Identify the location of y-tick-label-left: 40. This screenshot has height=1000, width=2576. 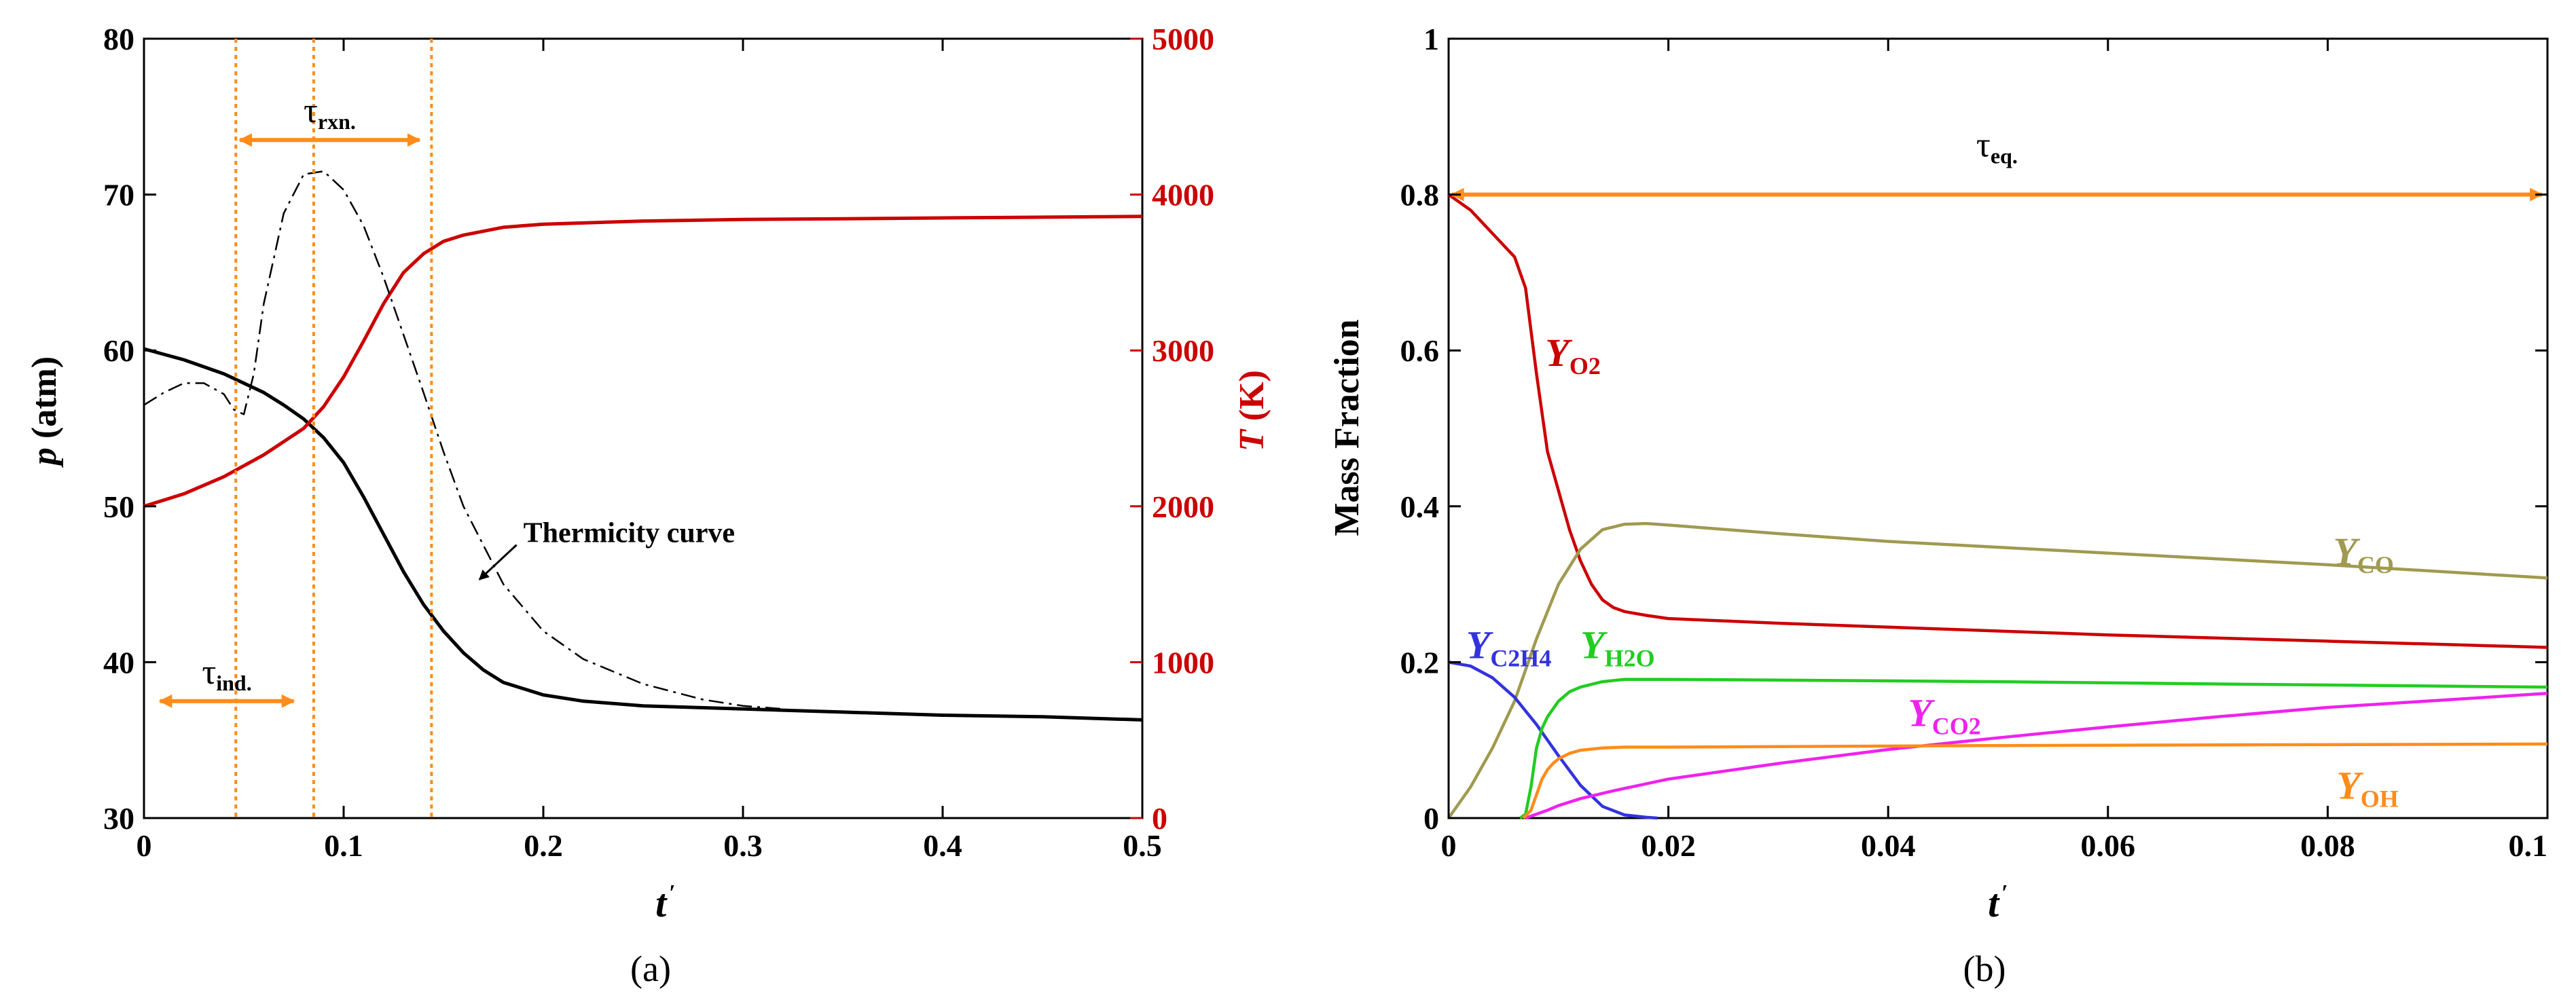
(118, 663).